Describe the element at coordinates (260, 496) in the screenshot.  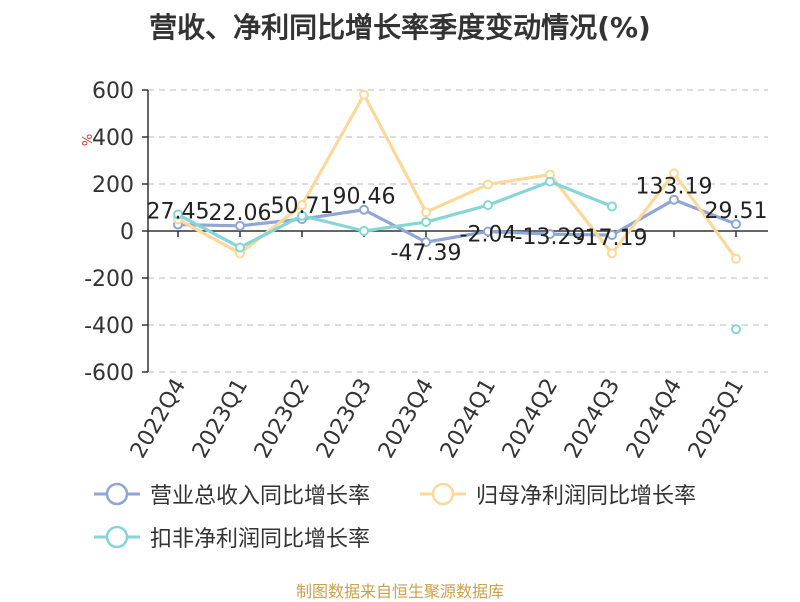
I see `legend-label: 营业总收入同比增长率` at that location.